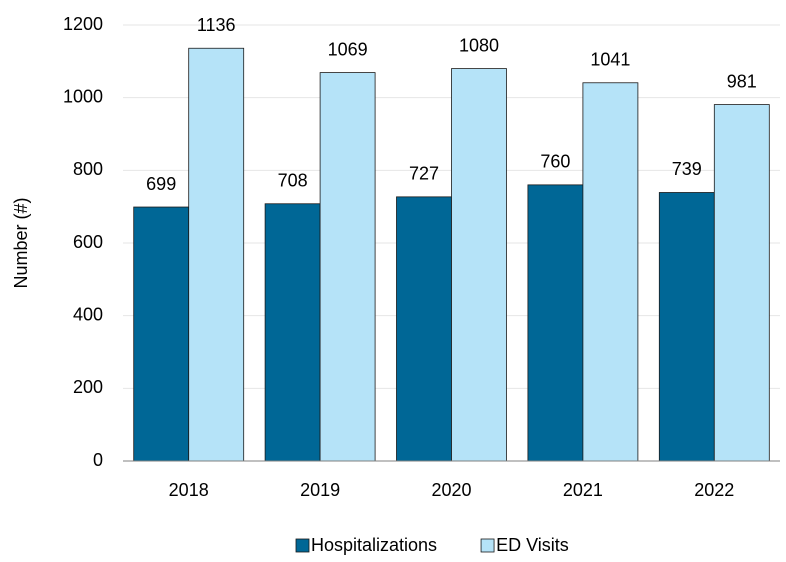  I want to click on legend-label: ED Visits, so click(532, 545).